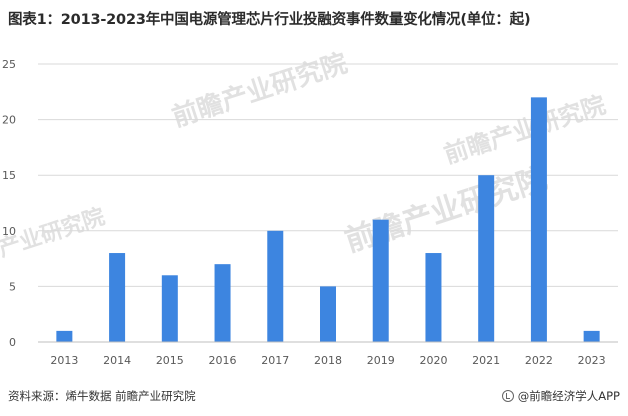 This screenshot has width=628, height=416. What do you see at coordinates (433, 360) in the screenshot?
I see `x-tick-label: 2020` at bounding box center [433, 360].